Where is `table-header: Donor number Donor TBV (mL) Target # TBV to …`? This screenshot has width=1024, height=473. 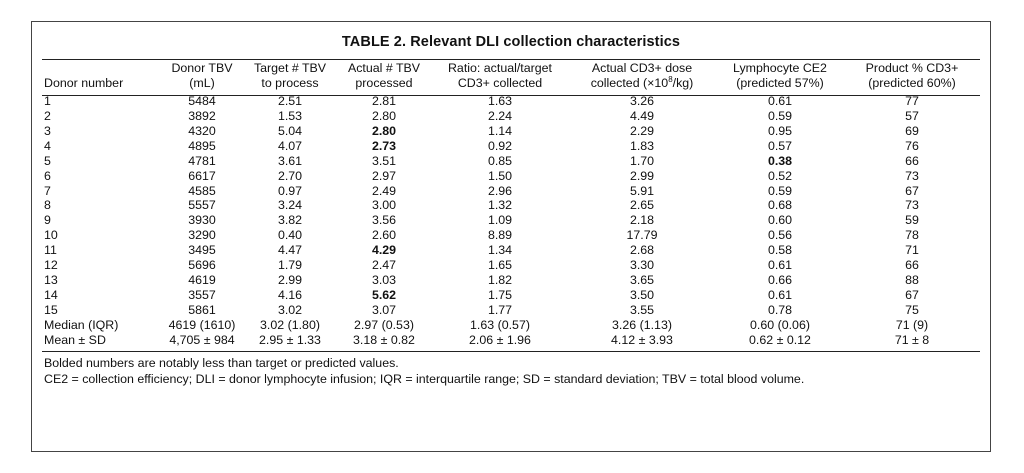 table-header: Donor number Donor TBV (mL) Target # TBV to … is located at coordinates (511, 77).